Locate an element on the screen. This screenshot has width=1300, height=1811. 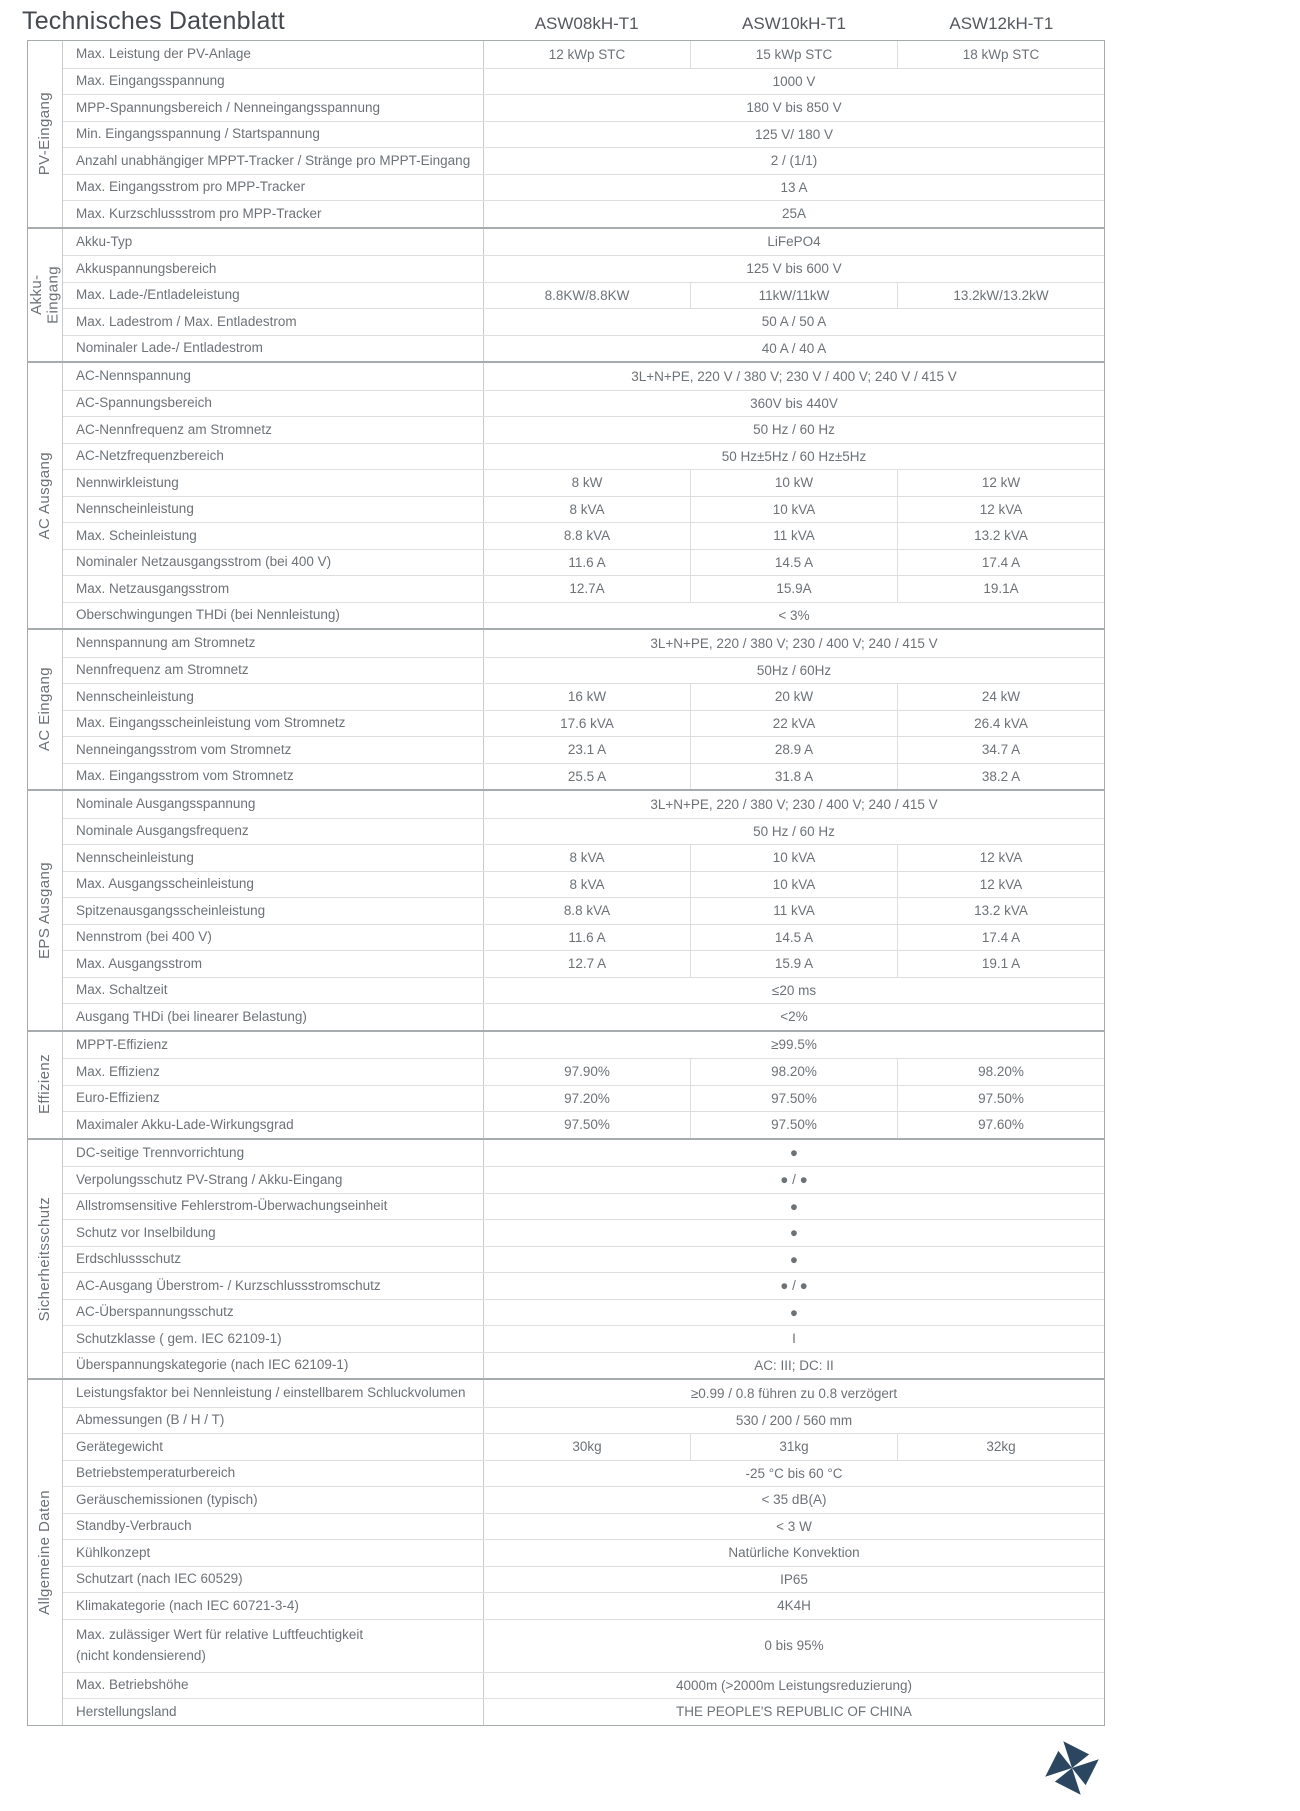
spec-value-cells: 4K4H is located at coordinates (793, 1606).